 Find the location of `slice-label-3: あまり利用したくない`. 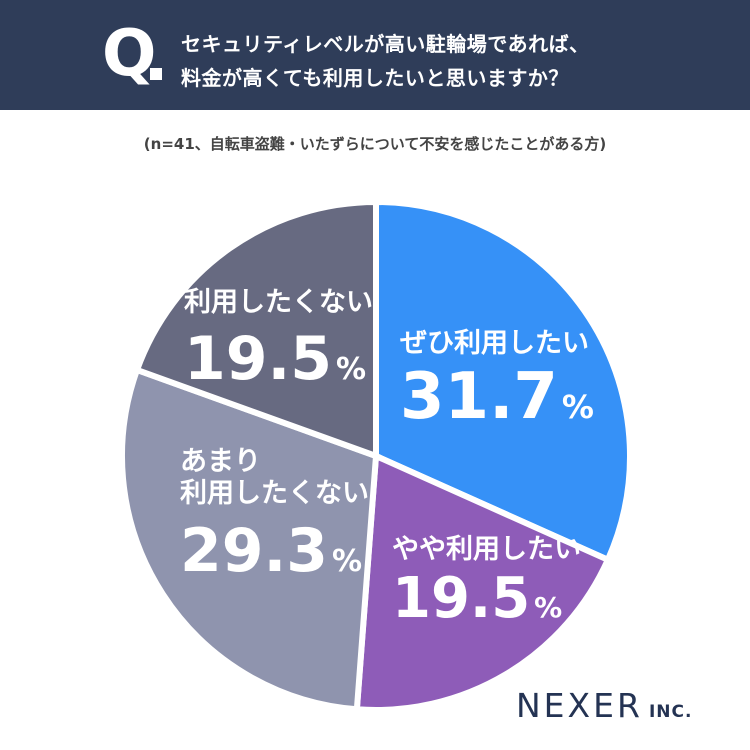

slice-label-3: あまり利用したくない is located at coordinates (274, 477).